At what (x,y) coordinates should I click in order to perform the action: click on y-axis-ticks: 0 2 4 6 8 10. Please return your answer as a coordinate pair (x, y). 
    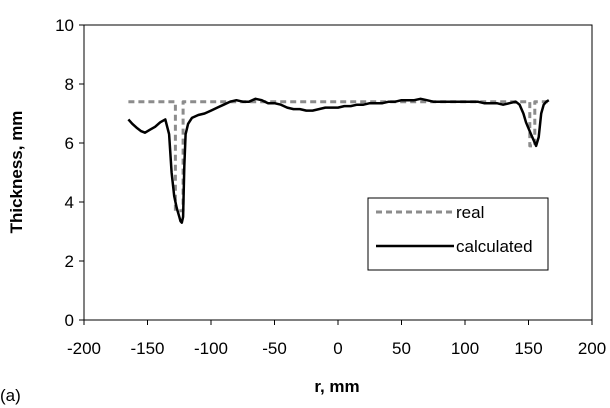
    Looking at the image, I should click on (69, 173).